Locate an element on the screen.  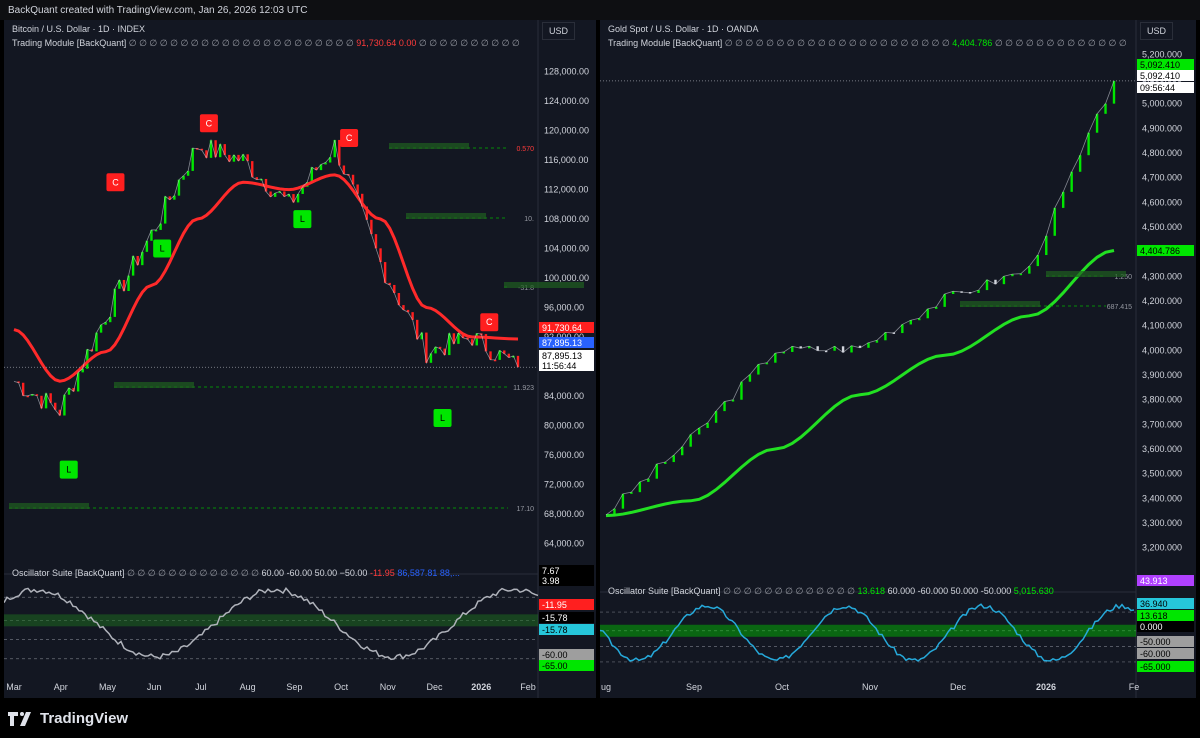
osc-value-badge-text: 36.940 is located at coordinates (1154, 604).